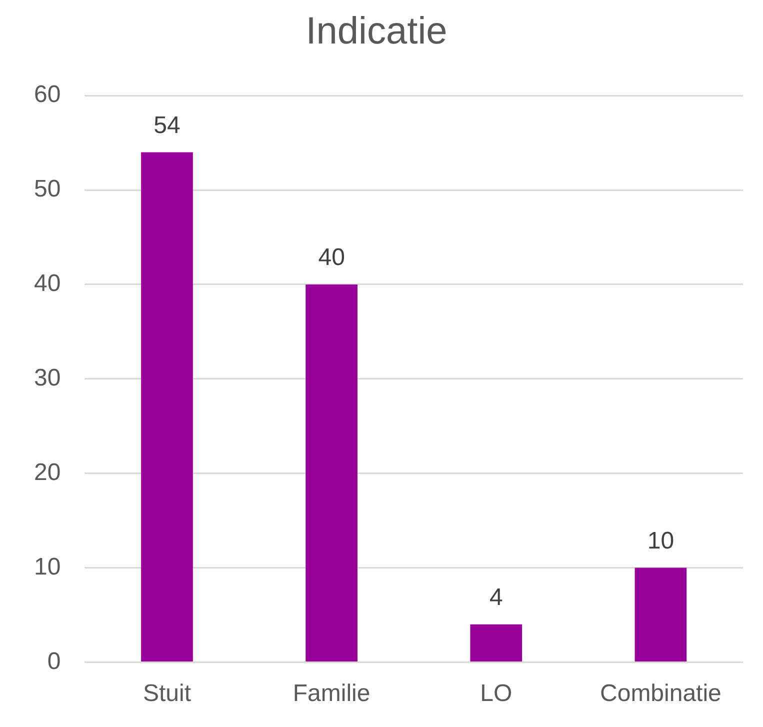 The image size is (763, 727). What do you see at coordinates (47, 284) in the screenshot?
I see `y-tick-label: 40` at bounding box center [47, 284].